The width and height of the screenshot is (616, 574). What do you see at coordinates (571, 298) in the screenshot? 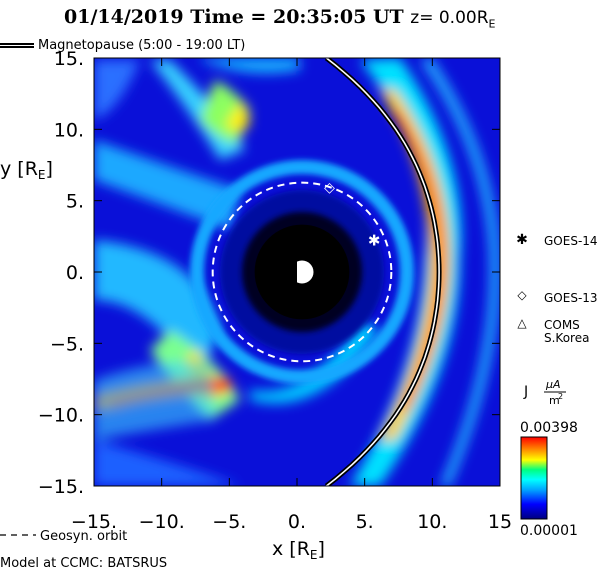
I see `goes-13-legend-label: GOES-13` at bounding box center [571, 298].